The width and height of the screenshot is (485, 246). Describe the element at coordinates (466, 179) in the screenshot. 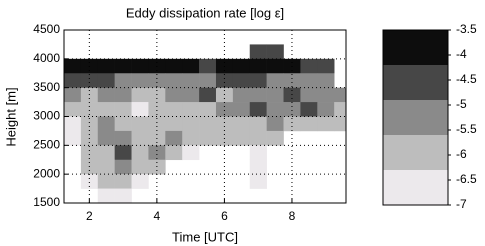

I see `colorbar-tick-label: -6.5` at that location.